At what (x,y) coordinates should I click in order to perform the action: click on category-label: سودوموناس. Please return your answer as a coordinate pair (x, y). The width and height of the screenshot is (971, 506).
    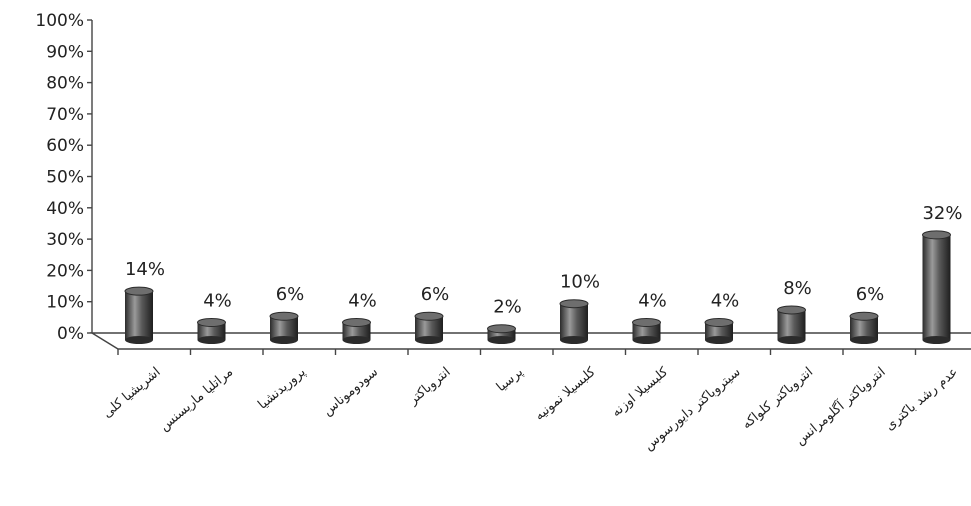
    Looking at the image, I should click on (350, 392).